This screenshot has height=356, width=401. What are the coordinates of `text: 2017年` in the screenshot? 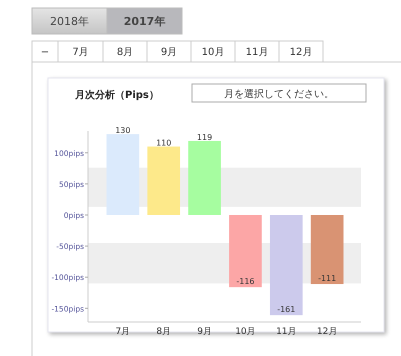 It's located at (145, 21).